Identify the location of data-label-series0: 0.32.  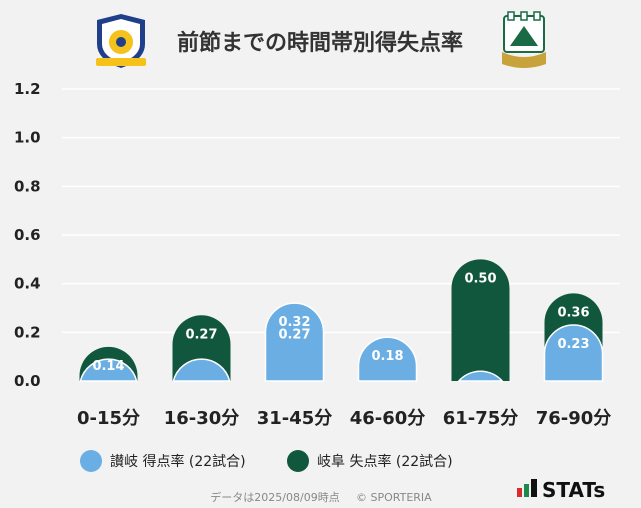
(294, 322).